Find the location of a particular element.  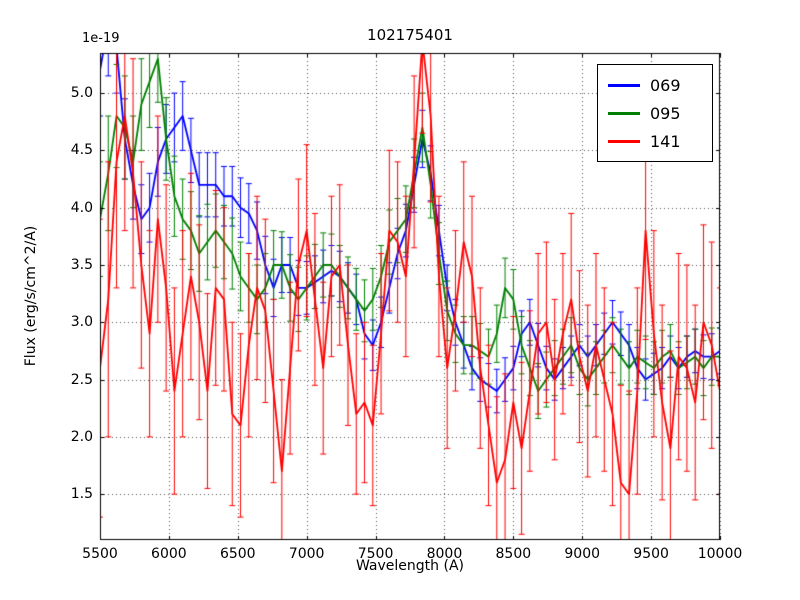

x-tick-label: 9000 is located at coordinates (582, 554).